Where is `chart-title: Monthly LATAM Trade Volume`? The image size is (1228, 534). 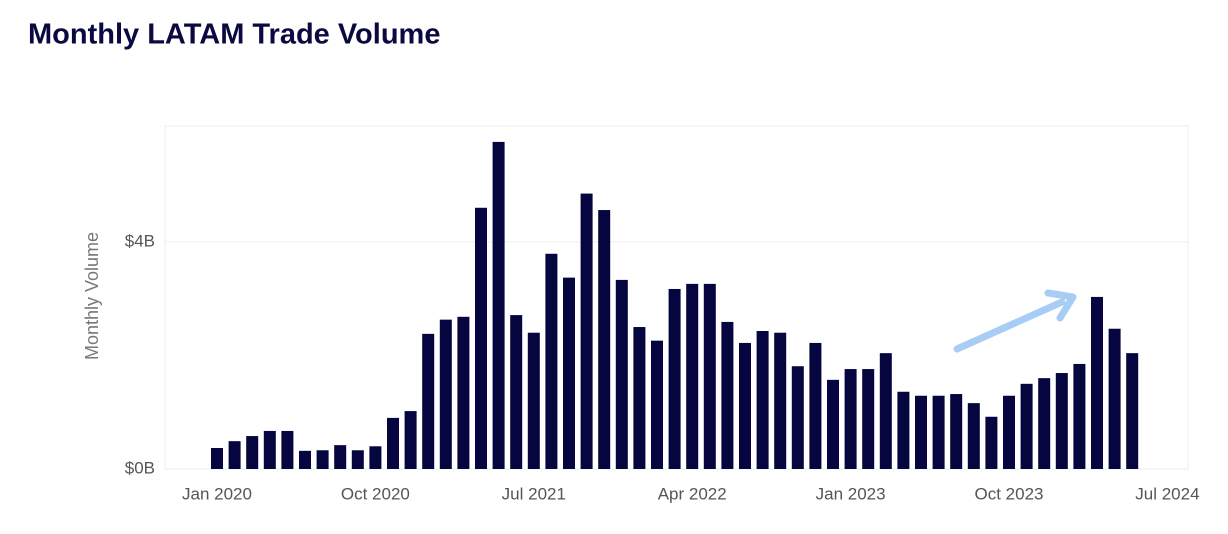 chart-title: Monthly LATAM Trade Volume is located at coordinates (234, 35).